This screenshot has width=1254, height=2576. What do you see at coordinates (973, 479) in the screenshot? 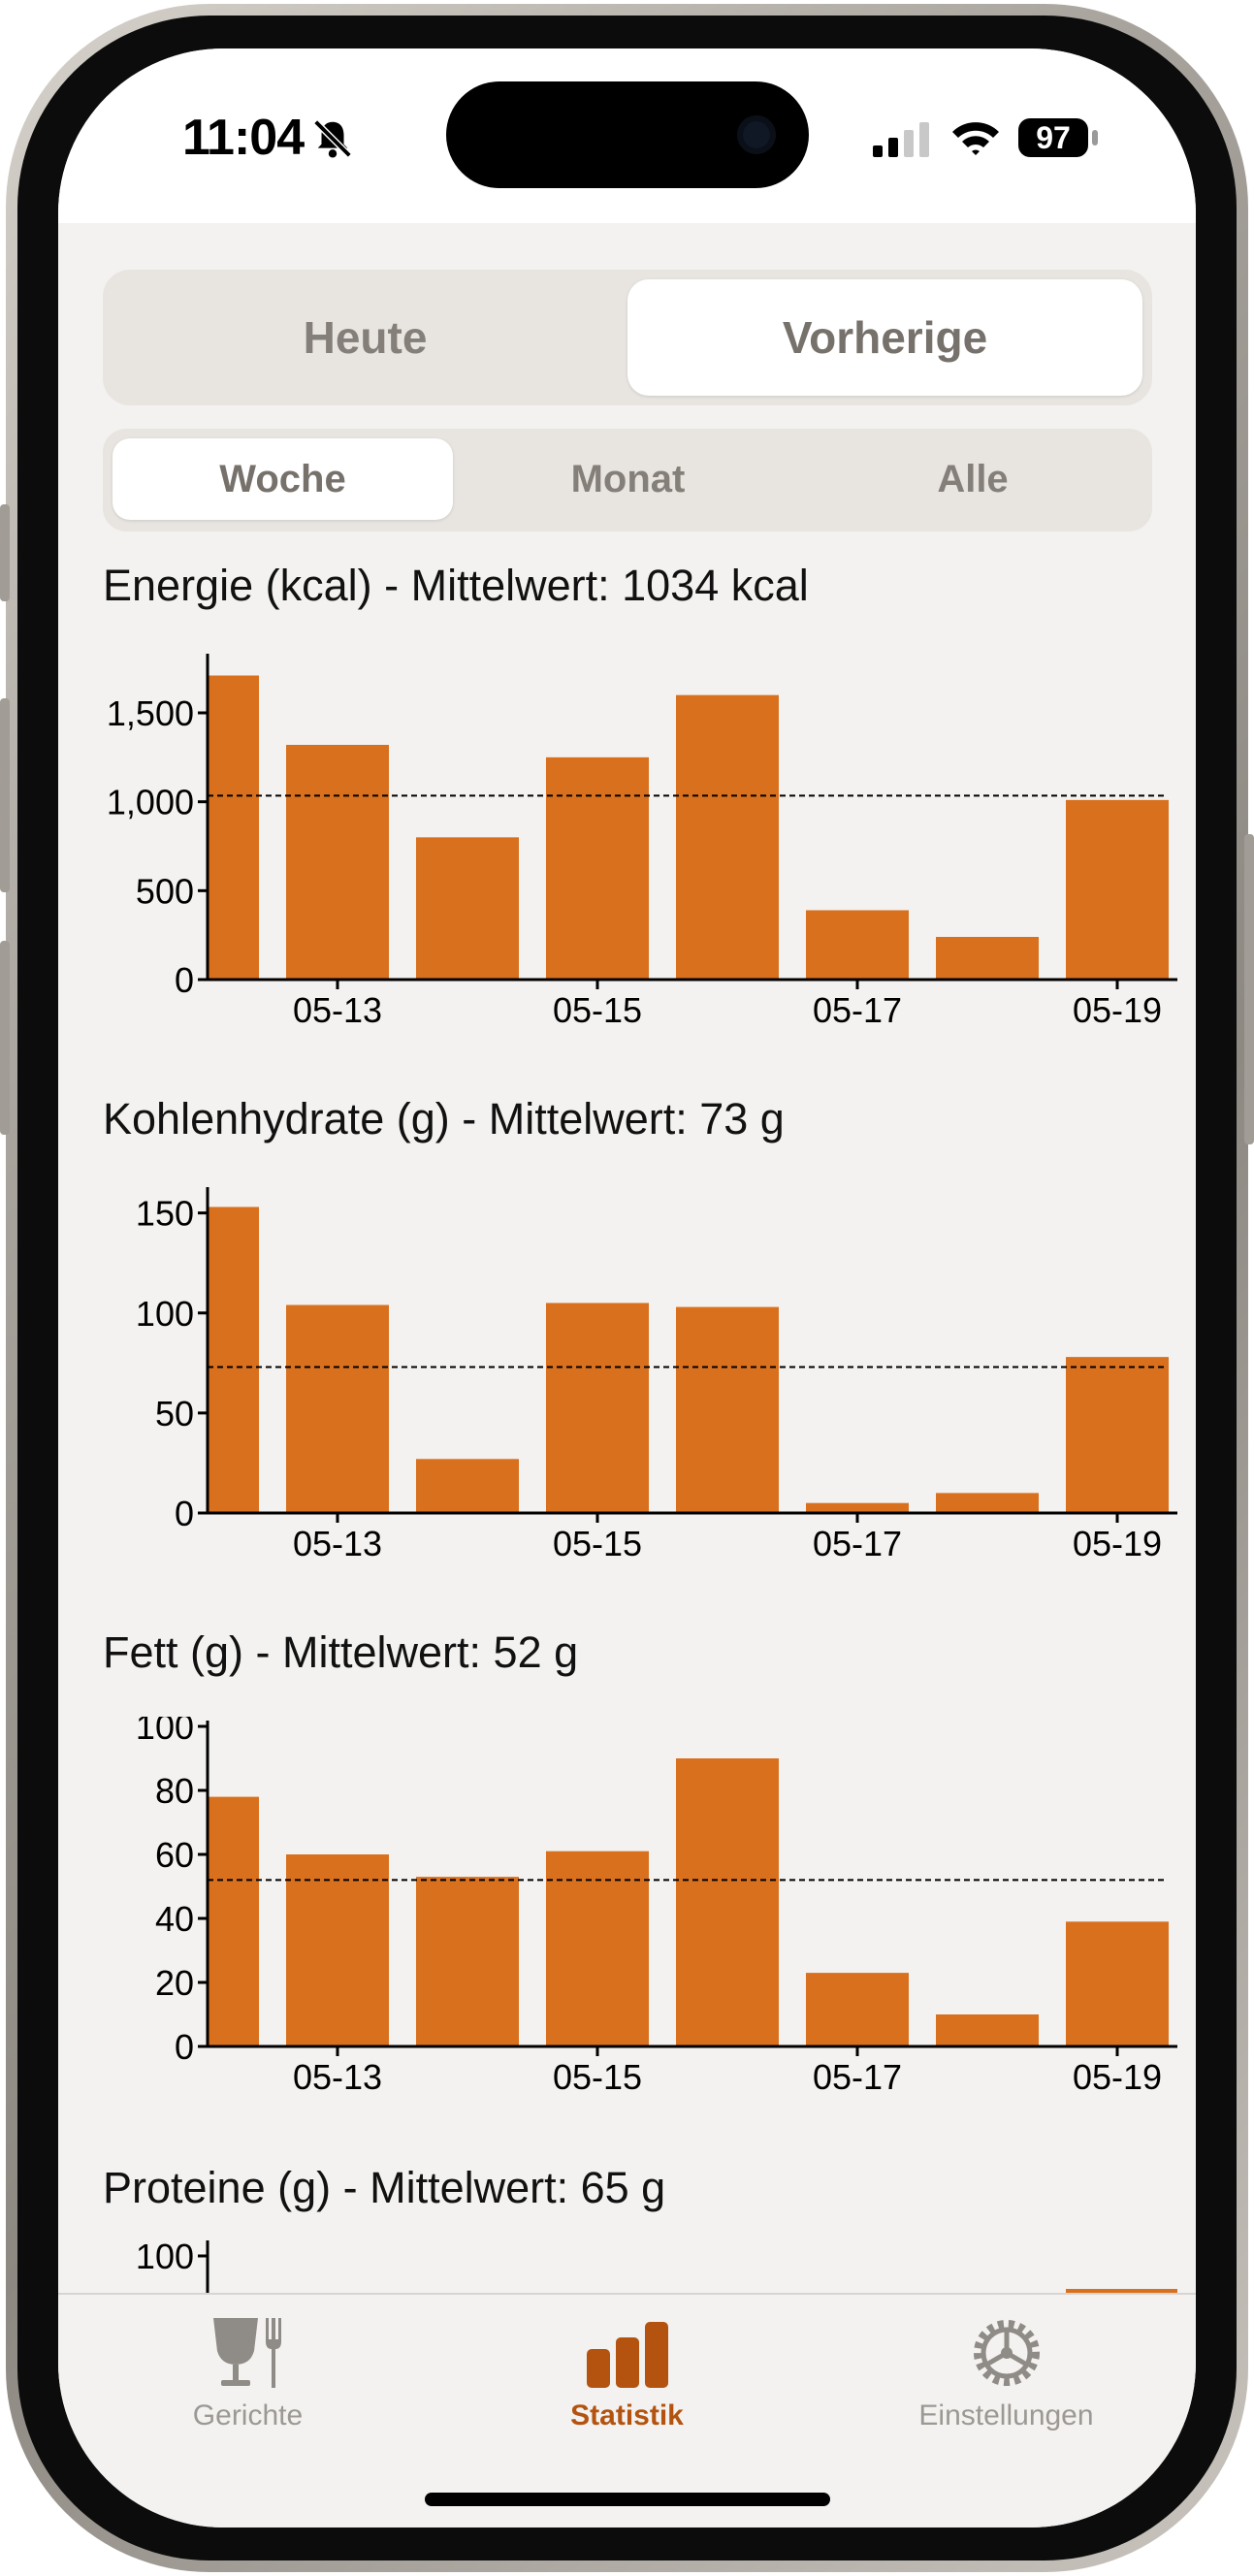
I see `tab-alle: Alle` at bounding box center [973, 479].